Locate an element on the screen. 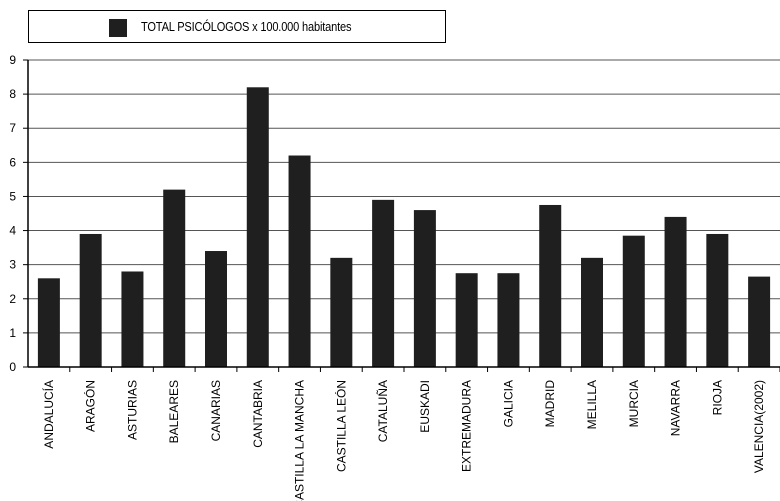  legend-label: TOTAL PSICÓLOGOS x 100.000 habitantes is located at coordinates (246, 26).